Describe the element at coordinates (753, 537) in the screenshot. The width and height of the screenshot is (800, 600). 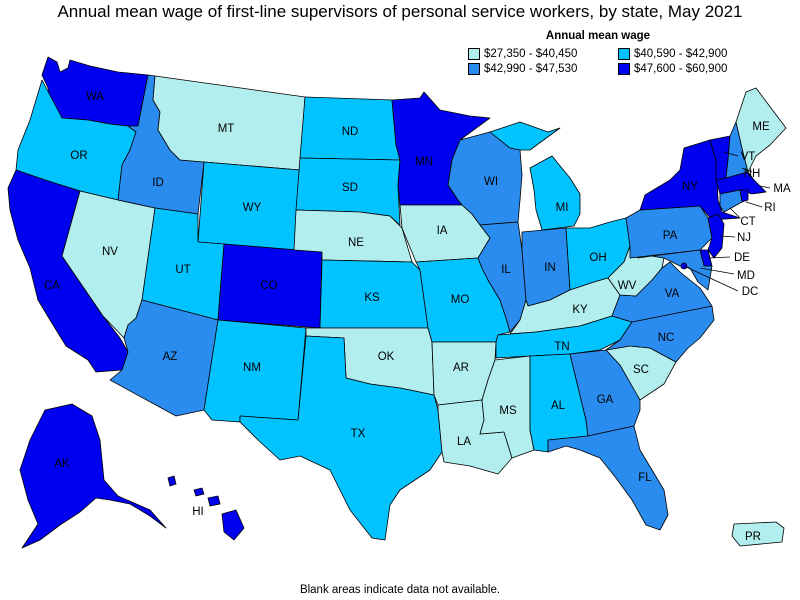
I see `state-label-pr: PR` at that location.